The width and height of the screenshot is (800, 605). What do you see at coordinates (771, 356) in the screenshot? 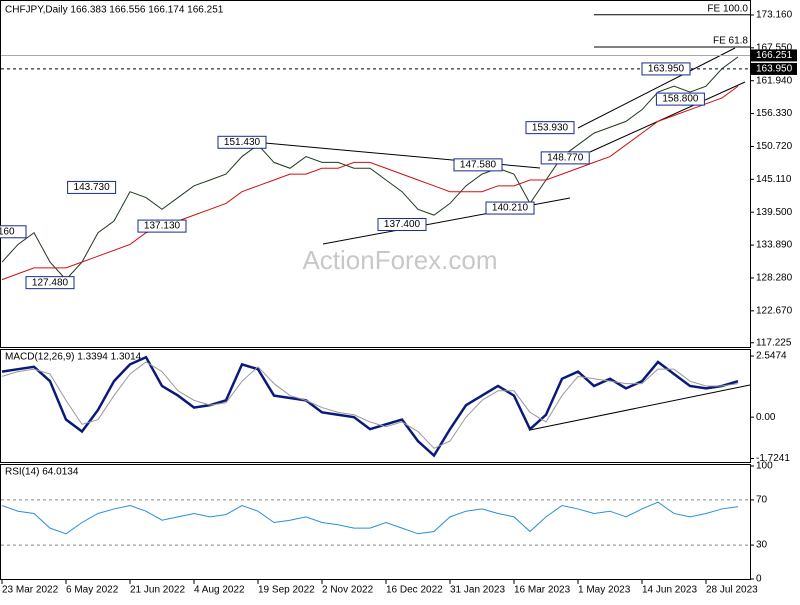
I see `y-tick-label: 2.5474` at bounding box center [771, 356].